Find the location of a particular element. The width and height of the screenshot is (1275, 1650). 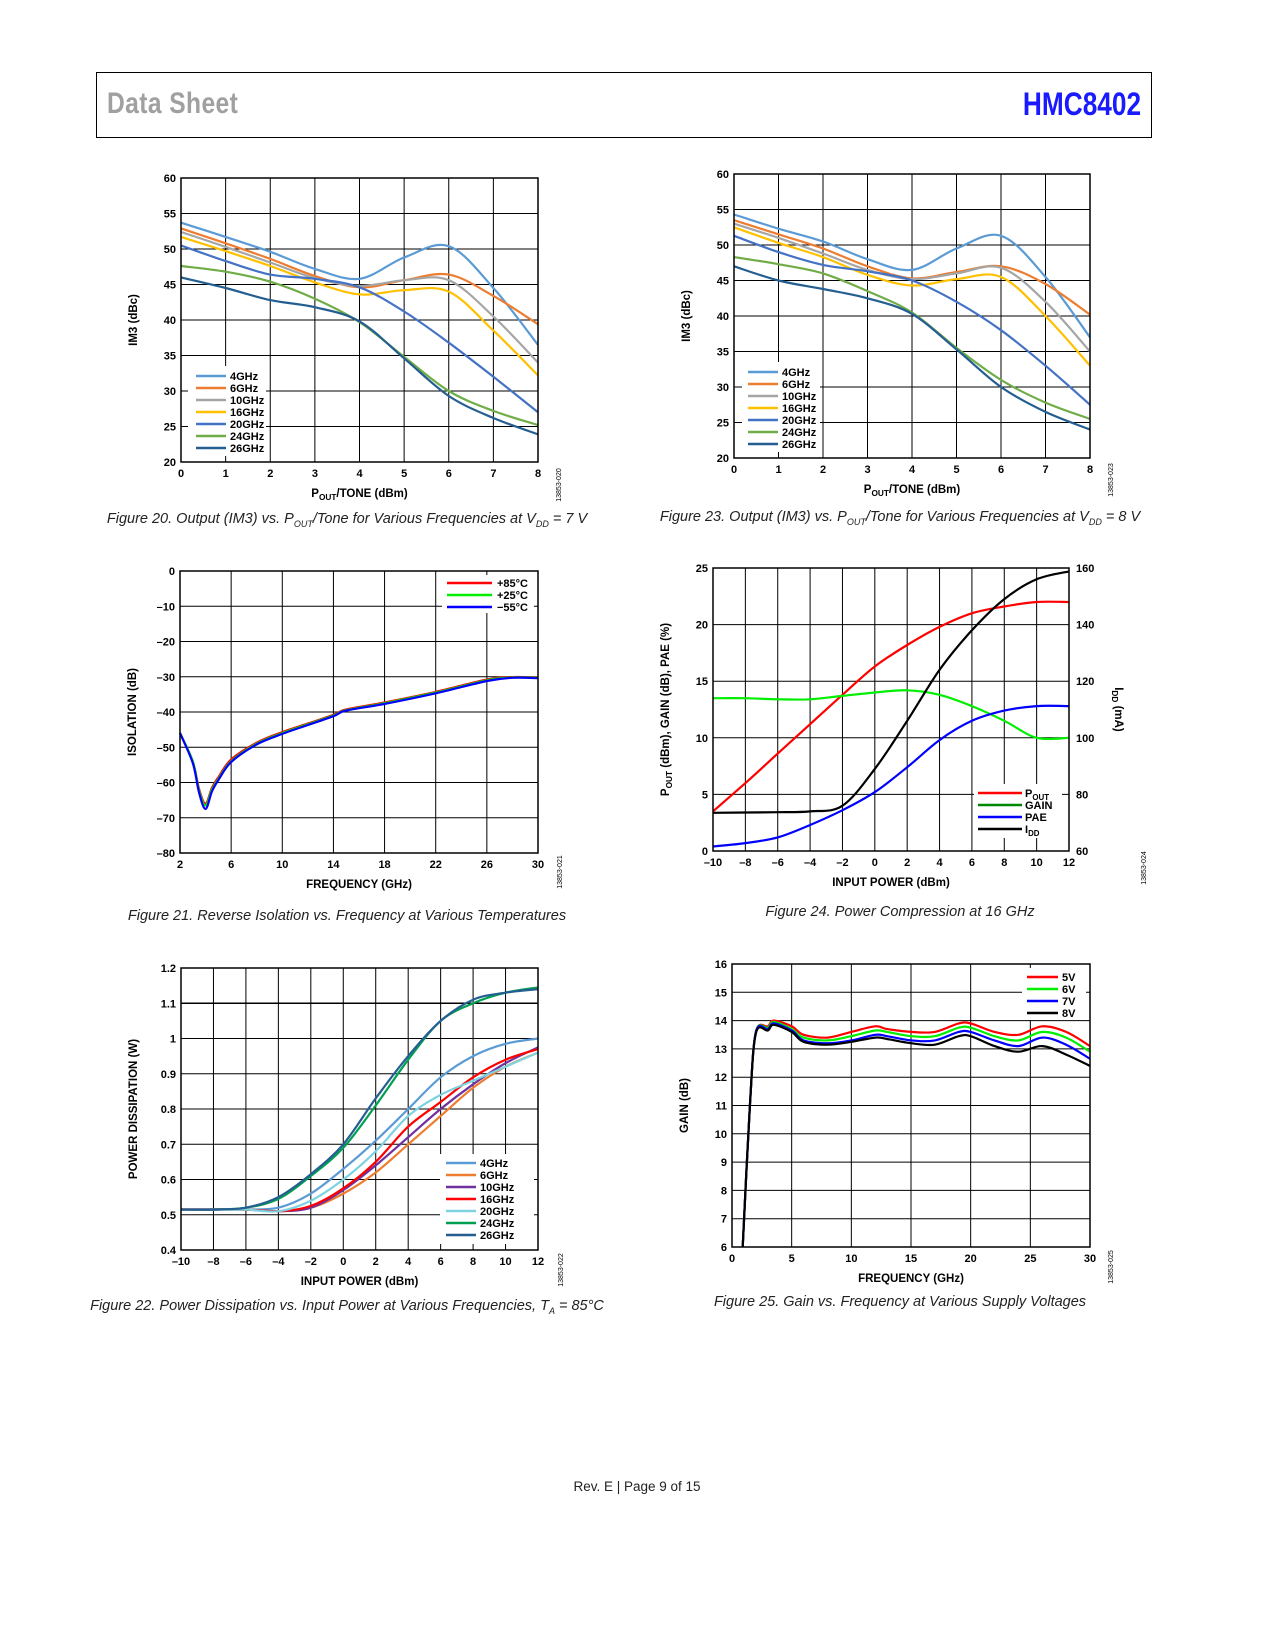

x-tick-label: 18 is located at coordinates (384, 865).